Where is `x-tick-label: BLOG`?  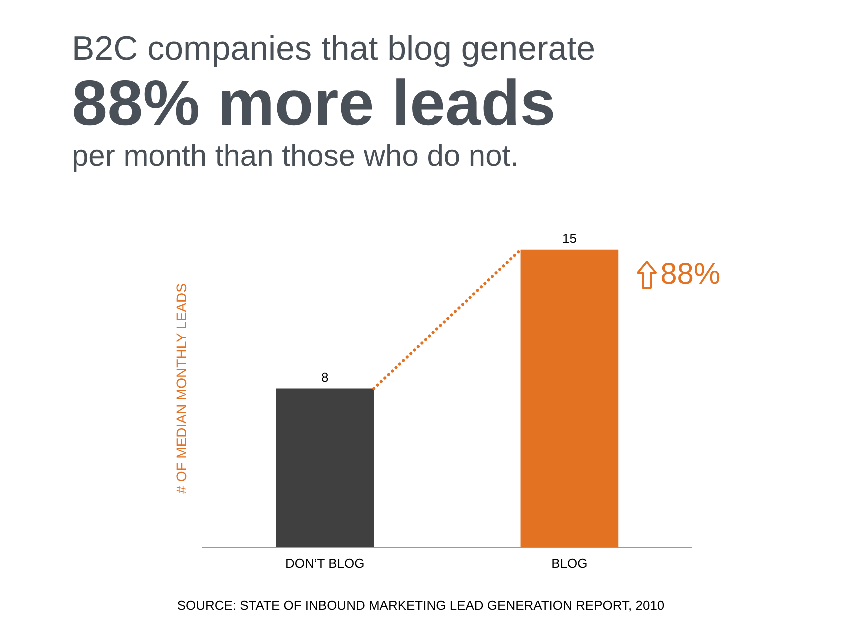
x-tick-label: BLOG is located at coordinates (570, 563).